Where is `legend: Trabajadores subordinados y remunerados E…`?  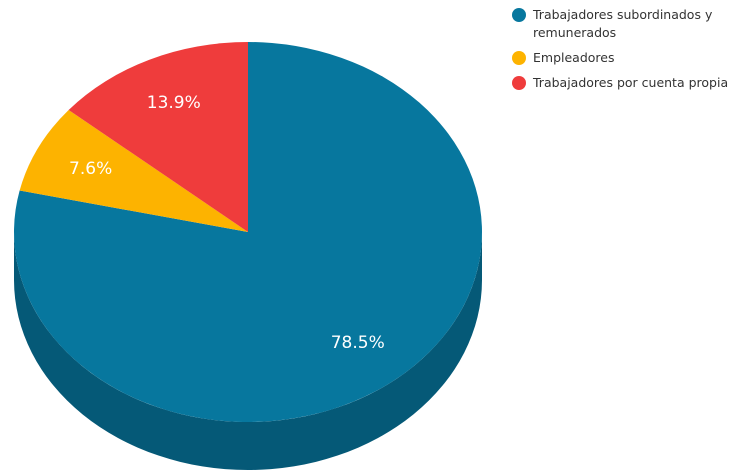
legend: Trabajadores subordinados y remunerados E… is located at coordinates (632, 52).